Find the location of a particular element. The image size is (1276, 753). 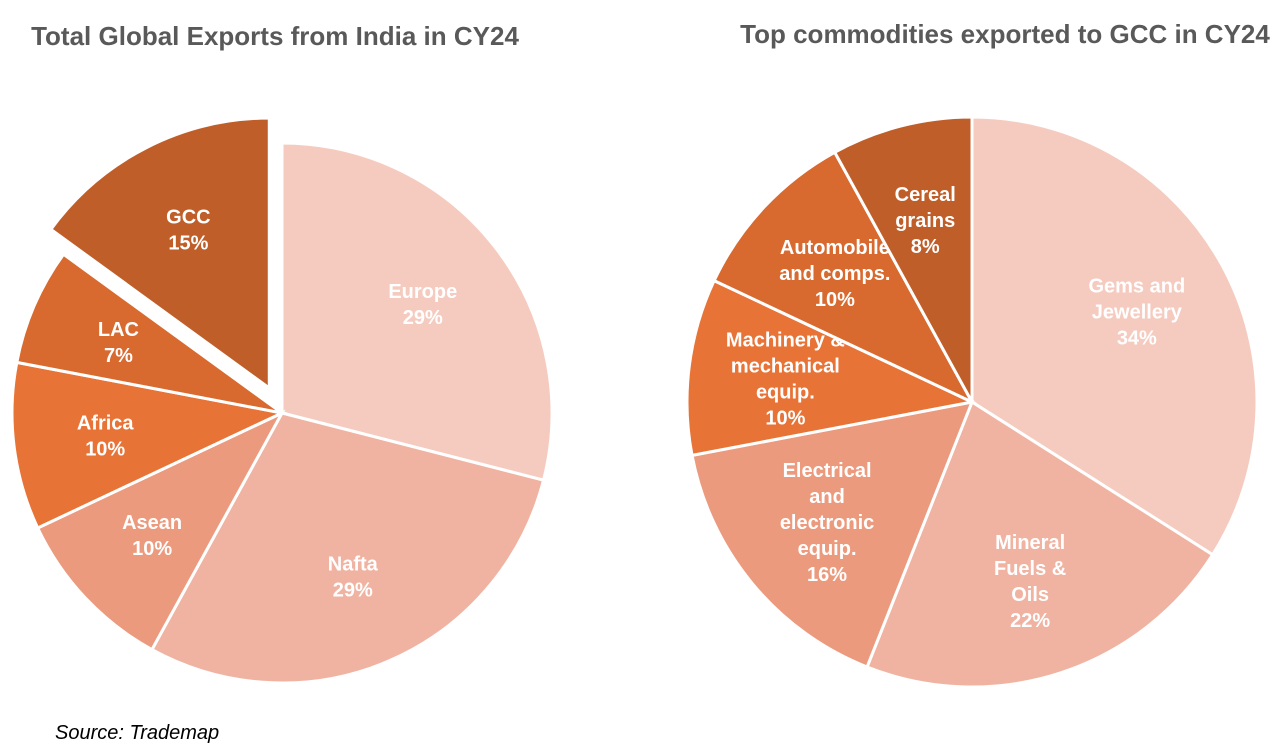

pie-slice-europe is located at coordinates (417, 311).